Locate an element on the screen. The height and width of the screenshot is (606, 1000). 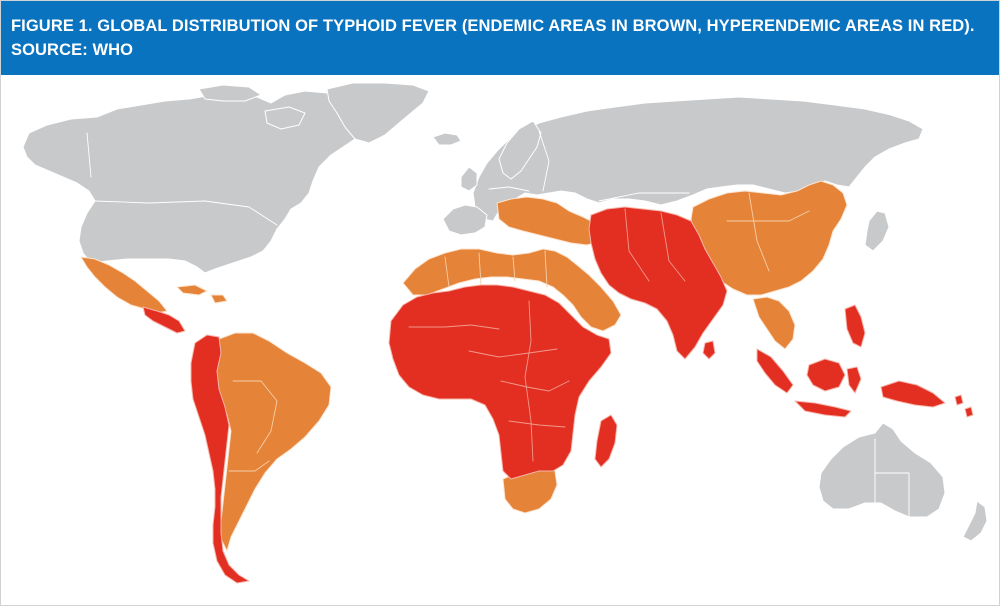
region-central-america is located at coordinates (164, 320).